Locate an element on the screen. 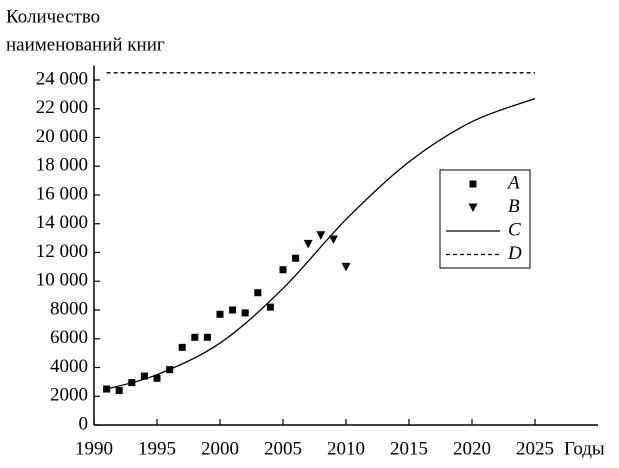 Image resolution: width=619 pixels, height=468 pixels. y-tick-label: 24 000 is located at coordinates (62, 78).